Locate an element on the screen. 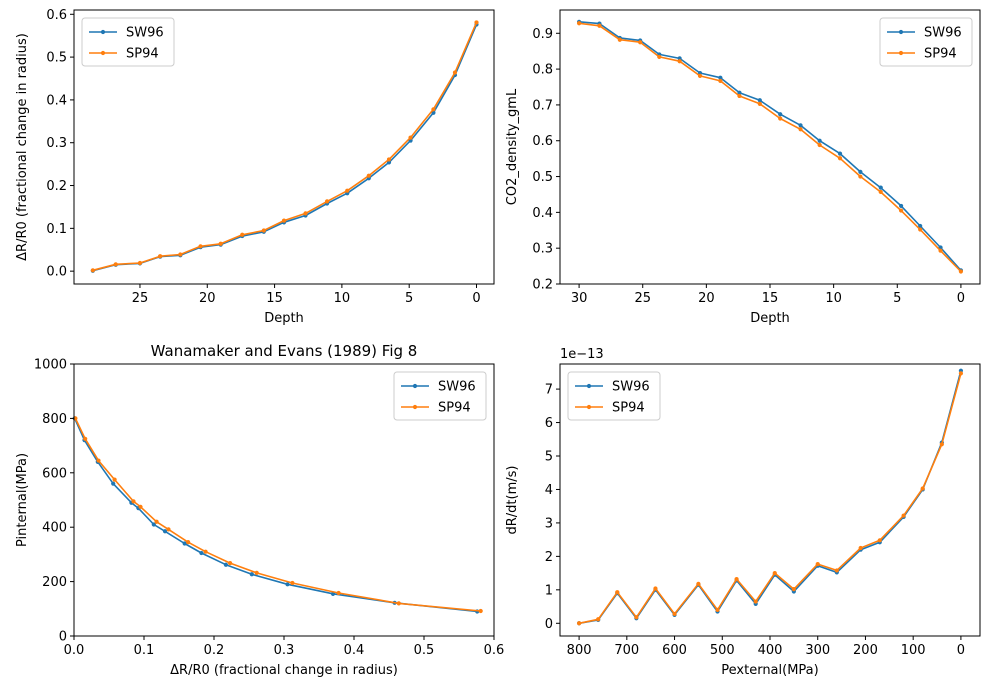 This screenshot has width=989, height=689. y-tick-label: 3 is located at coordinates (549, 523).